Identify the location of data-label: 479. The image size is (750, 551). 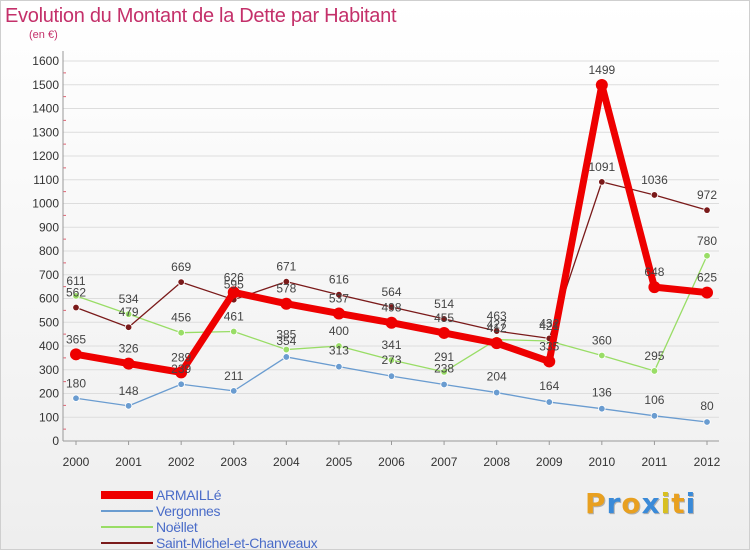
(129, 312).